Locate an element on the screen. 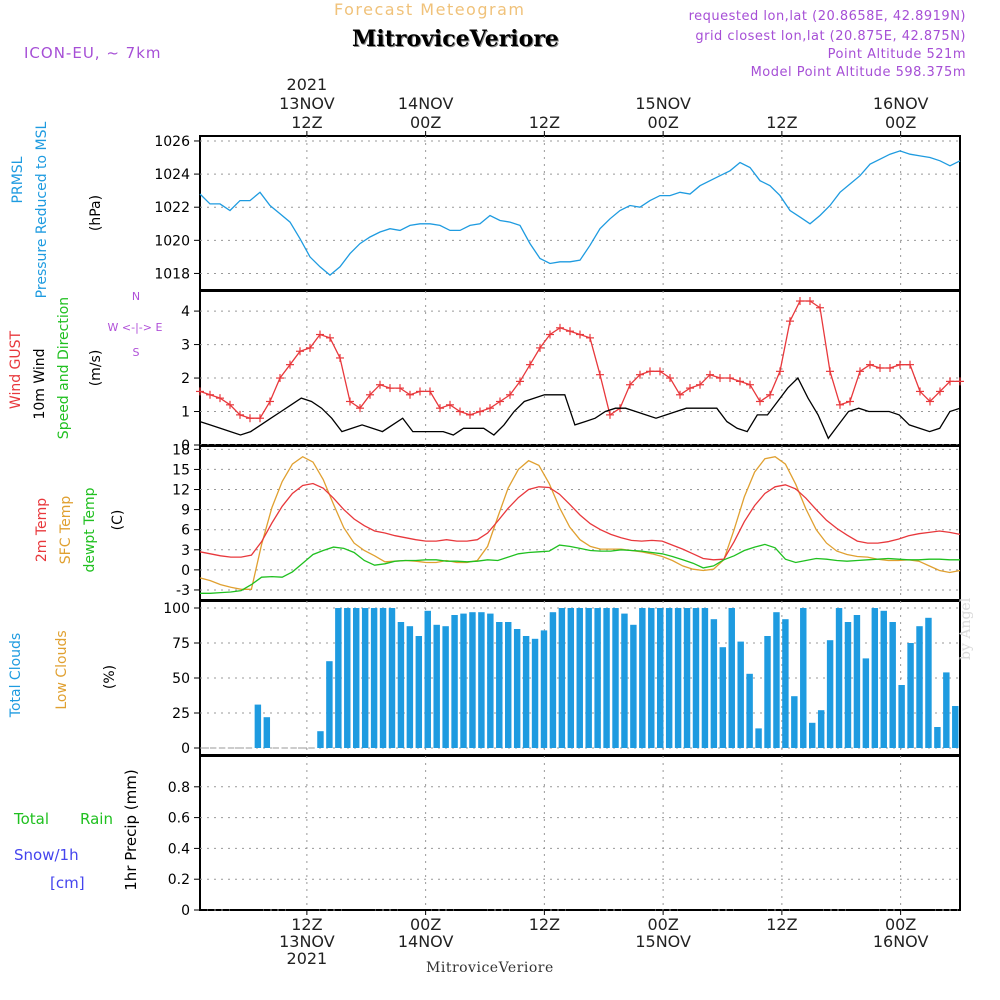  gust-line is located at coordinates (579, 359).